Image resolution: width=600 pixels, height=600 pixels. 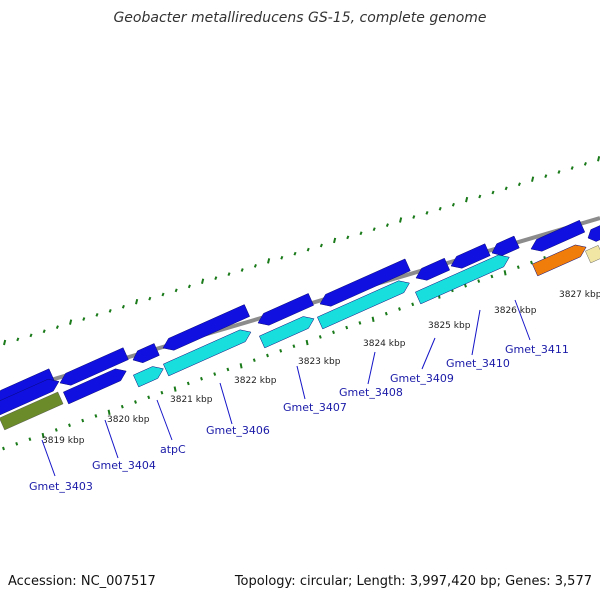 I want to click on kbp-label: 3821 kbp, so click(x=191, y=400).